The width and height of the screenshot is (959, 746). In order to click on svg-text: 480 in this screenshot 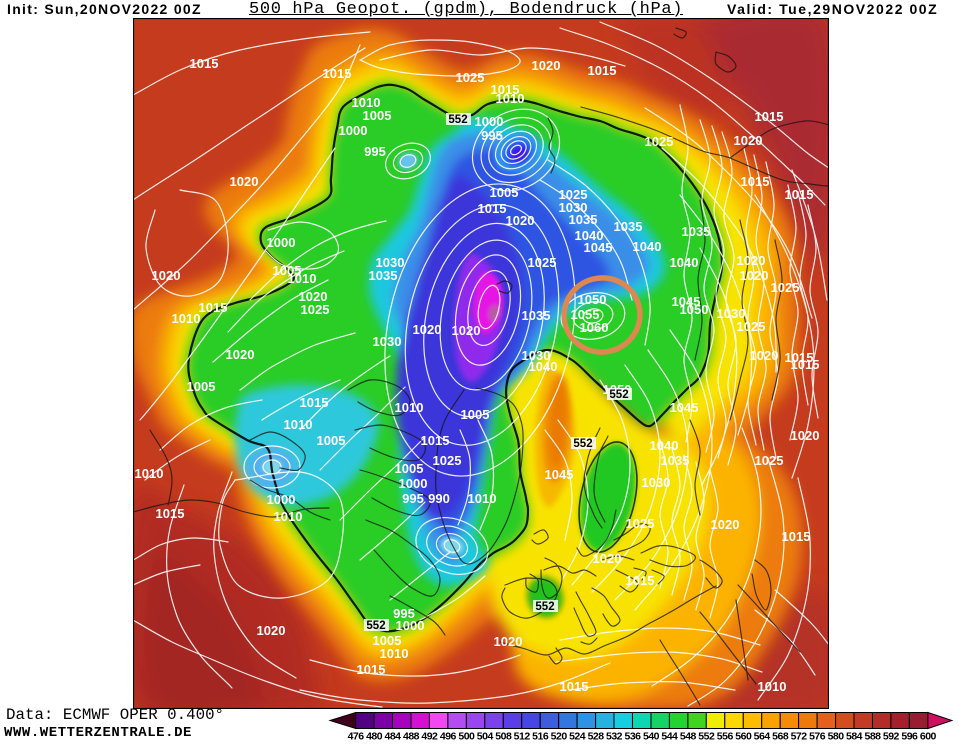, I will do `click(374, 736)`.